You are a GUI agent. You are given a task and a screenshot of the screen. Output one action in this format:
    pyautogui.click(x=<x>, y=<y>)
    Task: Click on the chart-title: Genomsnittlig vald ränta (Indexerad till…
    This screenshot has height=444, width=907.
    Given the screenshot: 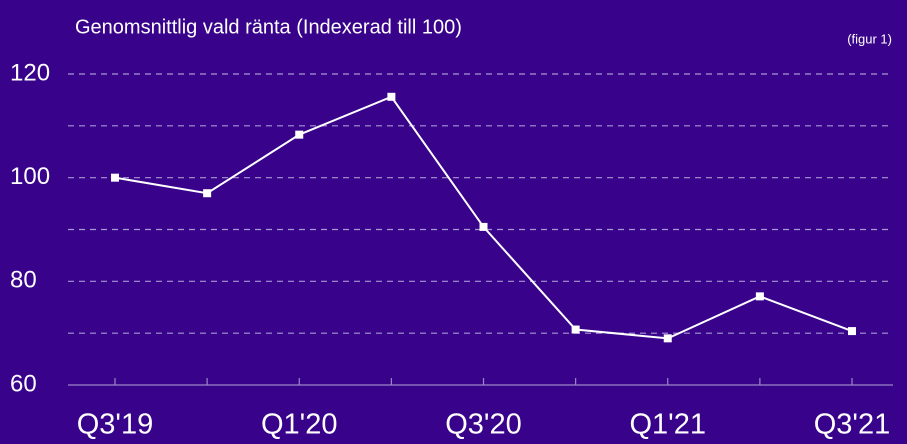 What is the action you would take?
    pyautogui.click(x=268, y=27)
    